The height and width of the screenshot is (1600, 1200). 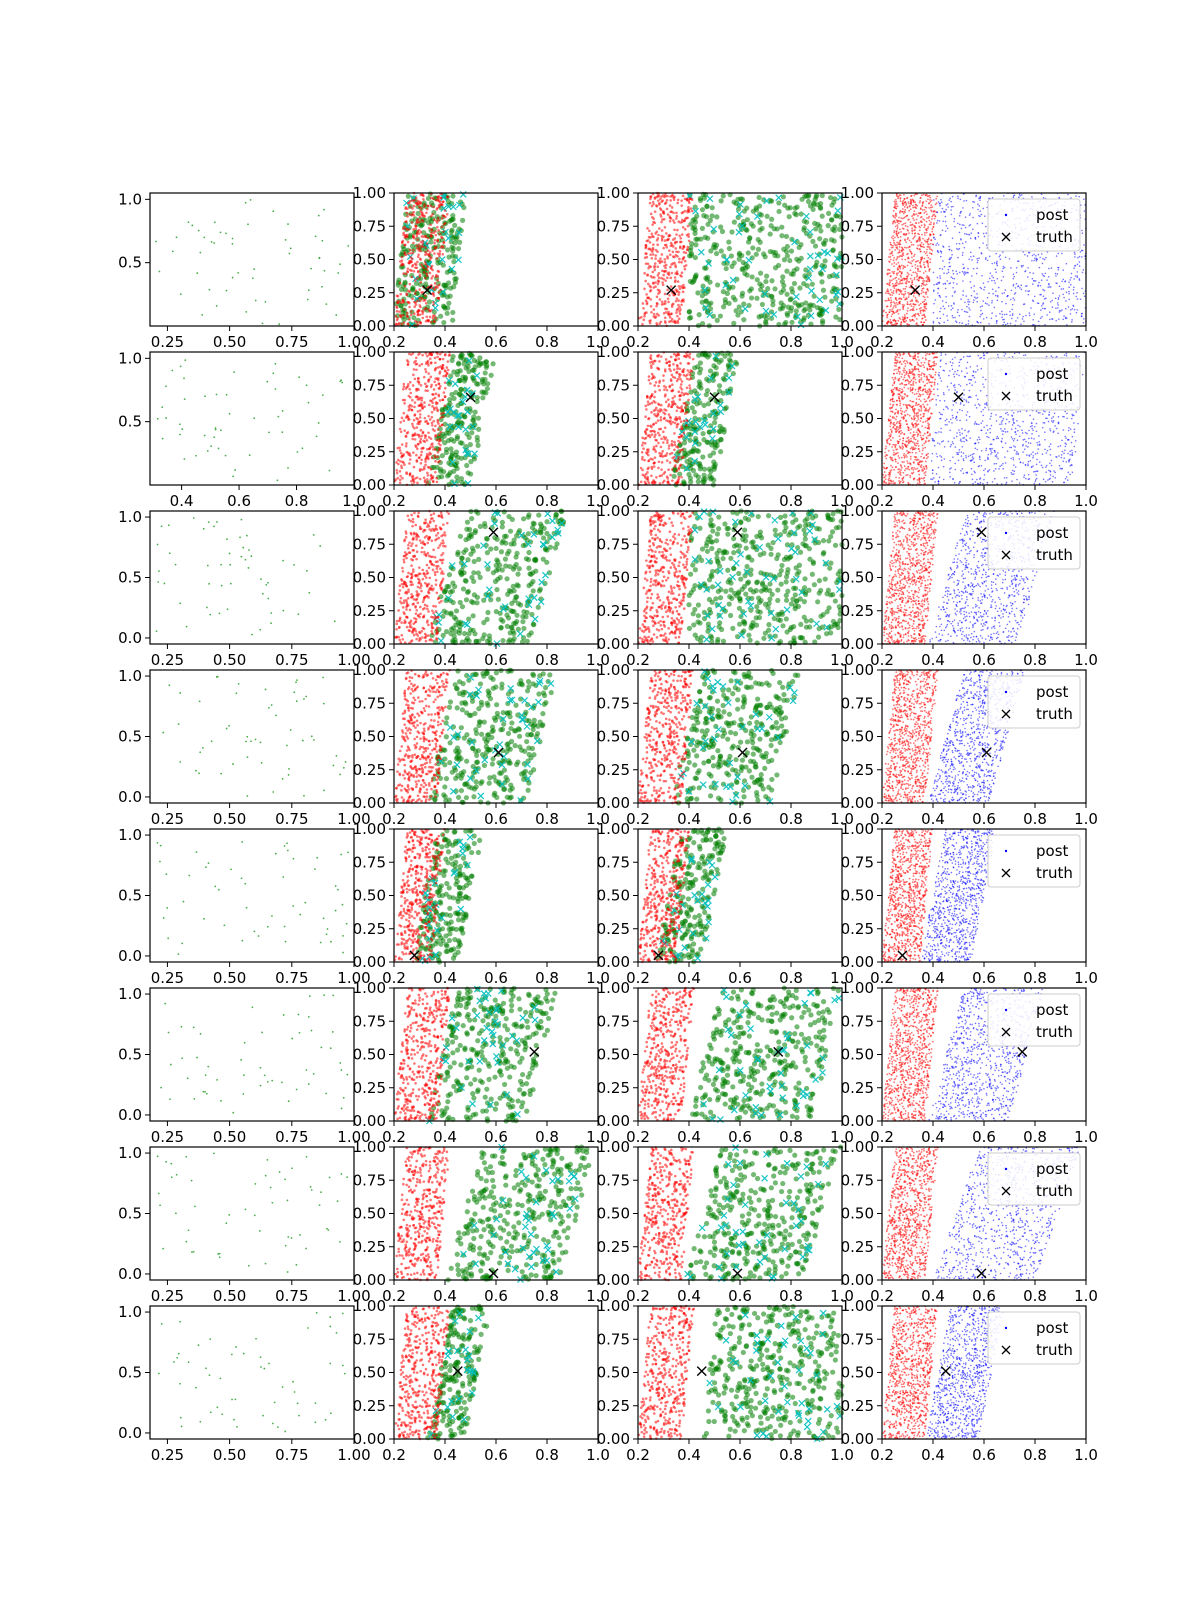 What do you see at coordinates (857, 293) in the screenshot?
I see `y-tick-label: 0.25` at bounding box center [857, 293].